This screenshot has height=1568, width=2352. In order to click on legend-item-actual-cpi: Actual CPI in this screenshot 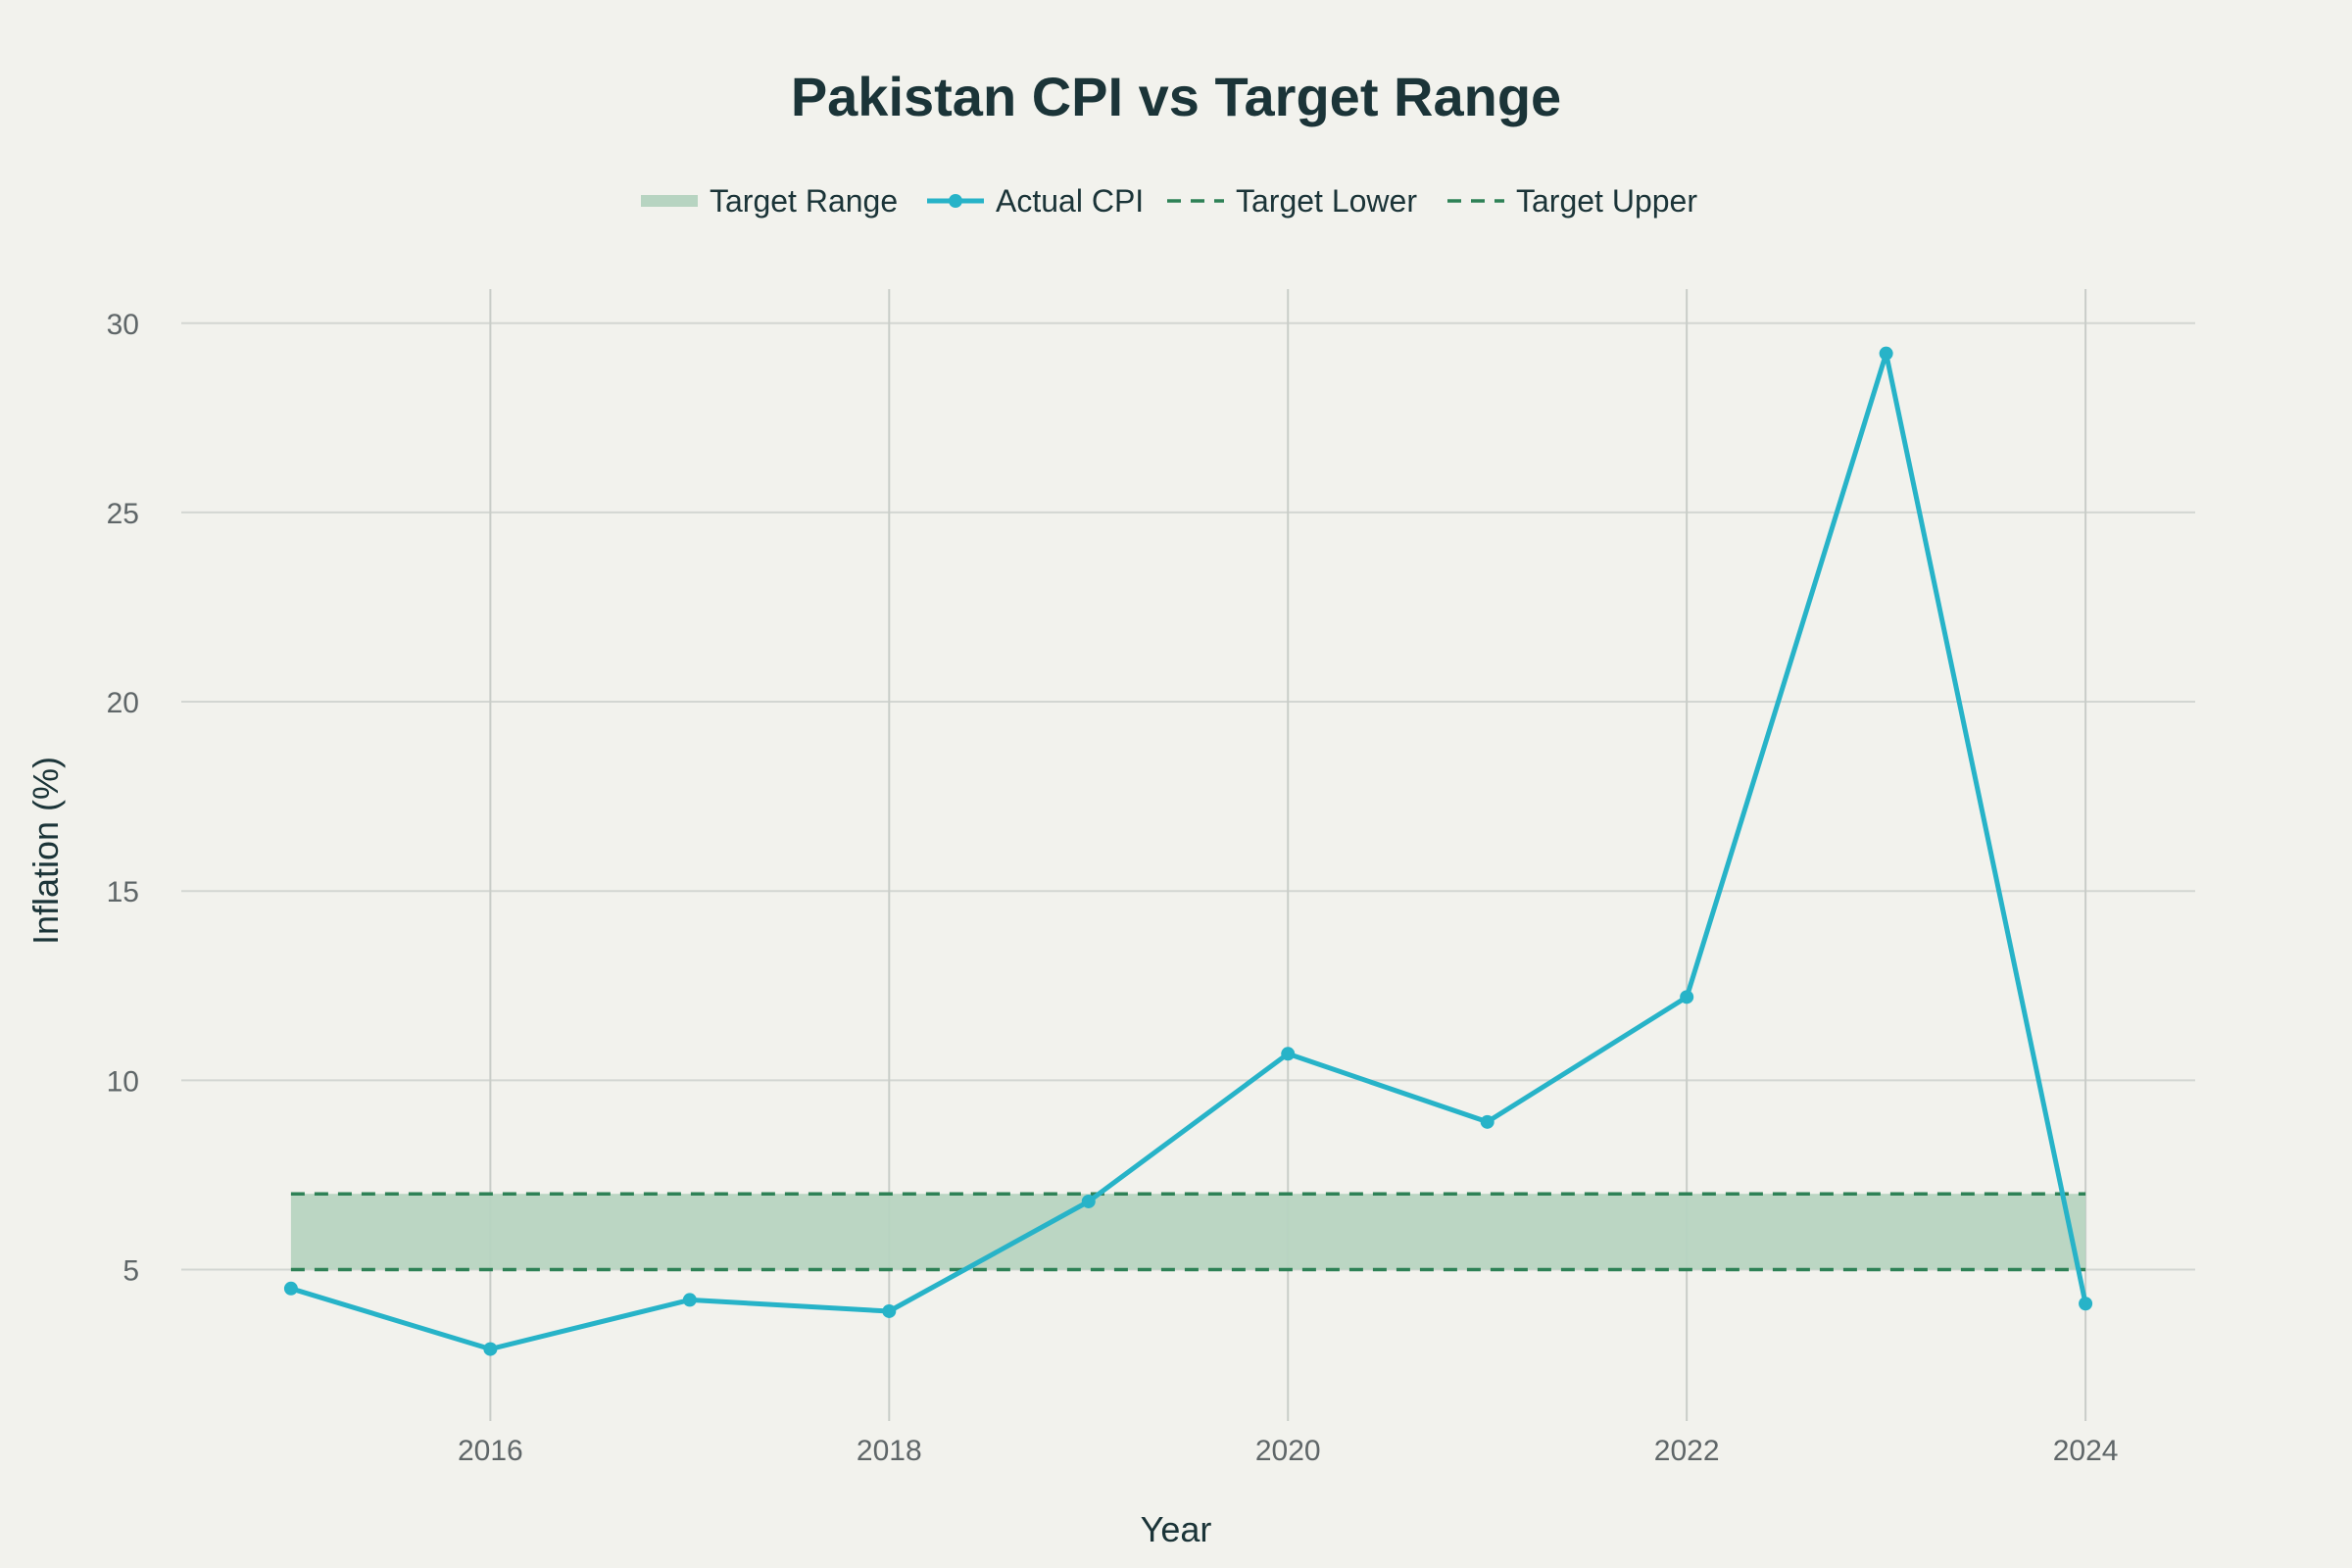, I will do `click(1035, 201)`.